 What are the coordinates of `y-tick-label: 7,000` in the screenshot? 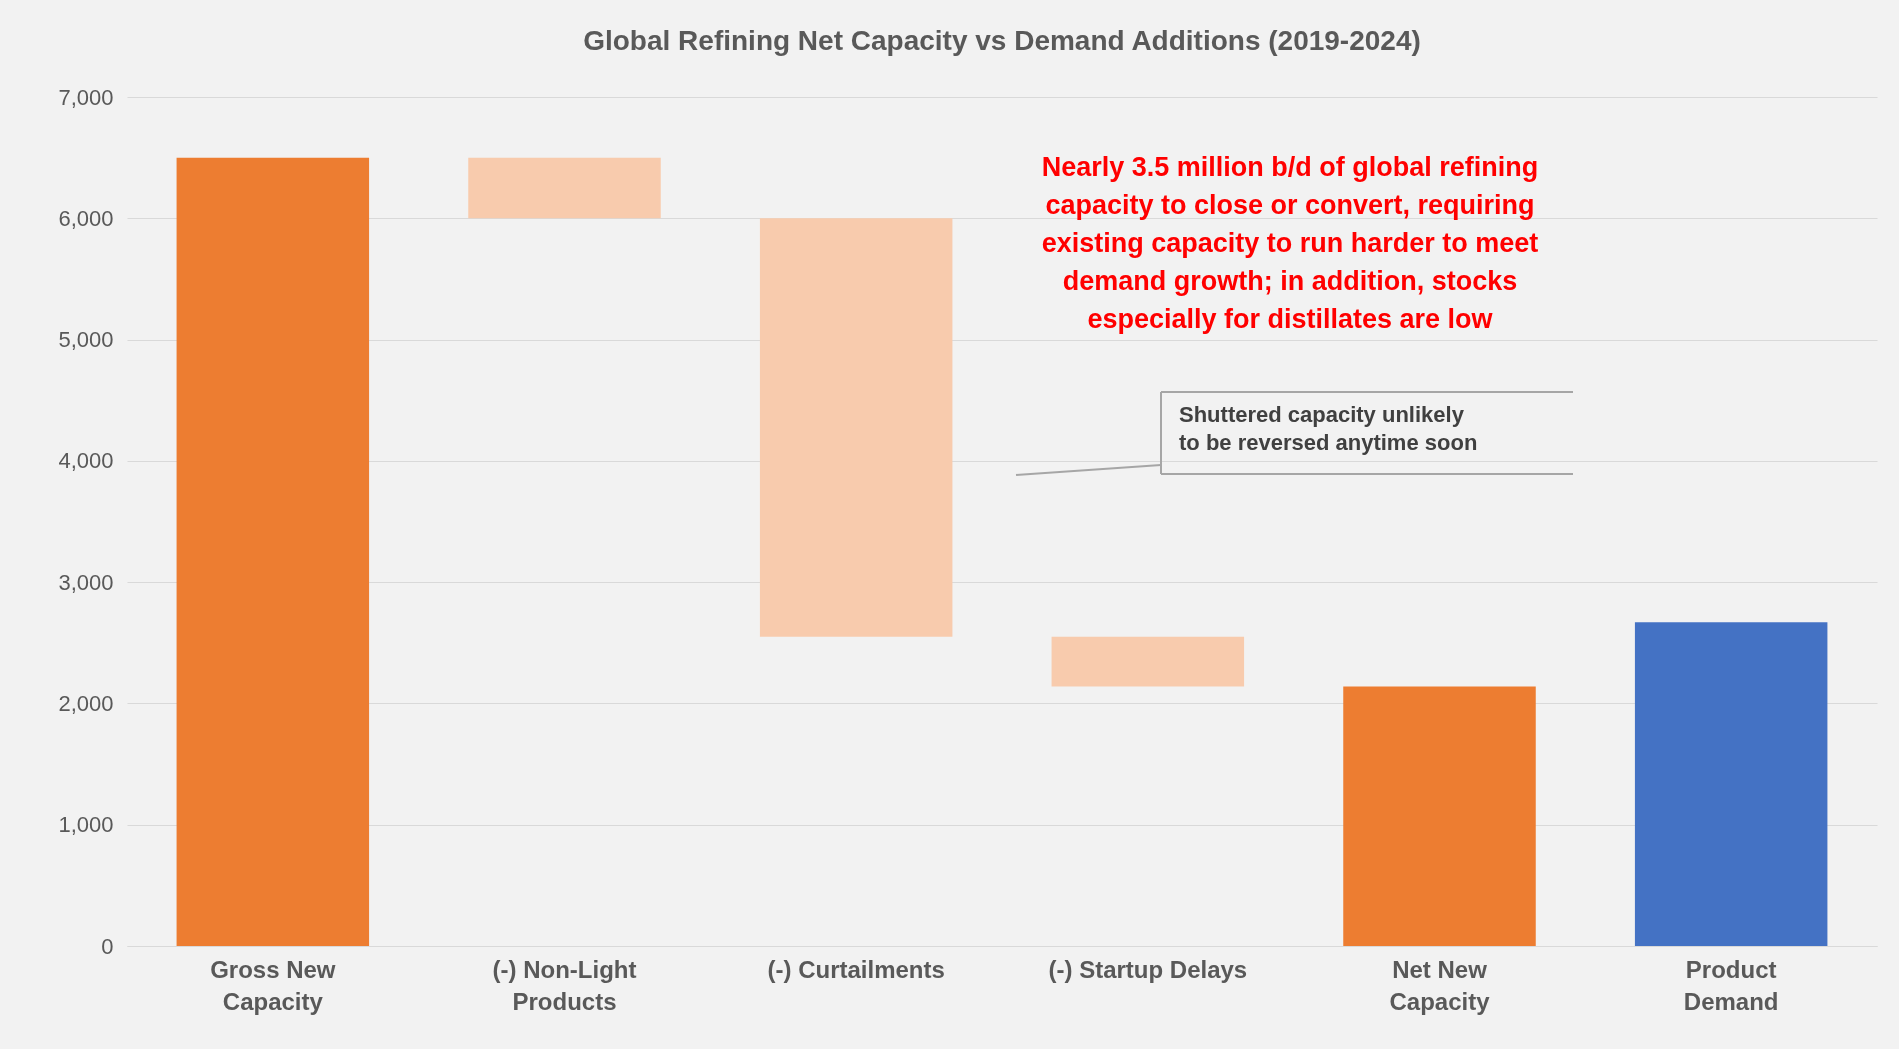 It's located at (86, 97).